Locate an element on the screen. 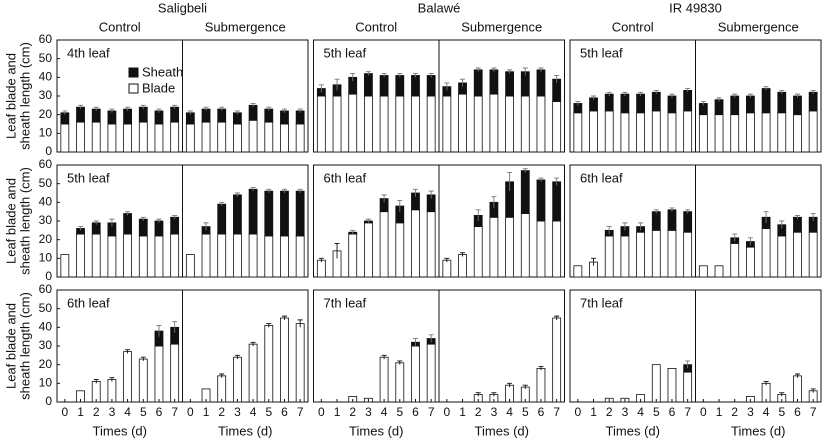 The width and height of the screenshot is (826, 441). y-axis-label: sheath length (cm) is located at coordinates (24, 96).